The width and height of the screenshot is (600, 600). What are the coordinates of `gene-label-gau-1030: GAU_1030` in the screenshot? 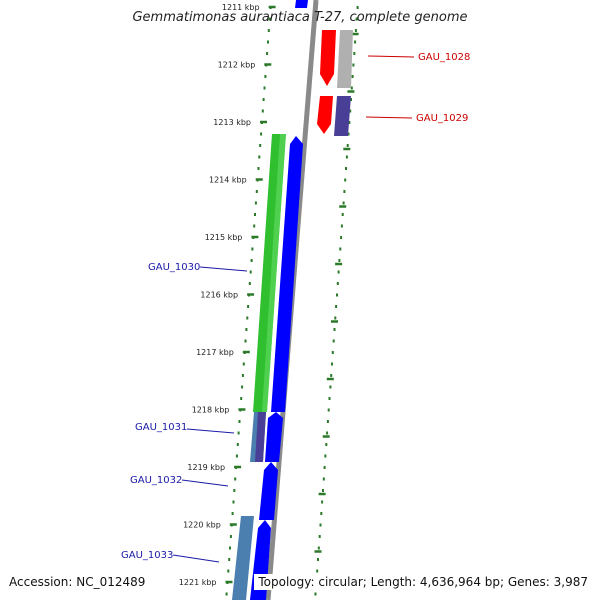 It's located at (174, 267).